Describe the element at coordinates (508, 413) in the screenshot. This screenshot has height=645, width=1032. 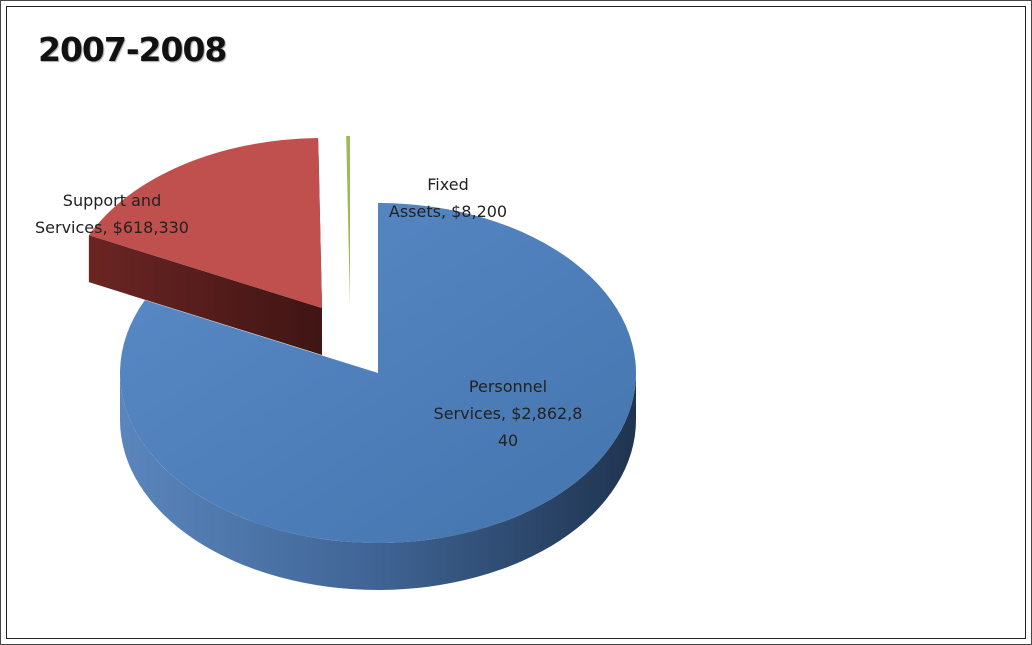
I see `data-label: Personnel Services, $2,862,8 40` at that location.